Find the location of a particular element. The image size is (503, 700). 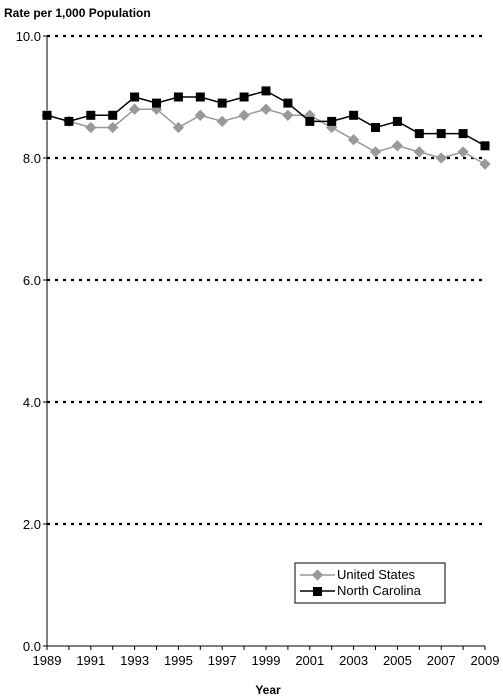

legend: United States North Carolina is located at coordinates (370, 583).